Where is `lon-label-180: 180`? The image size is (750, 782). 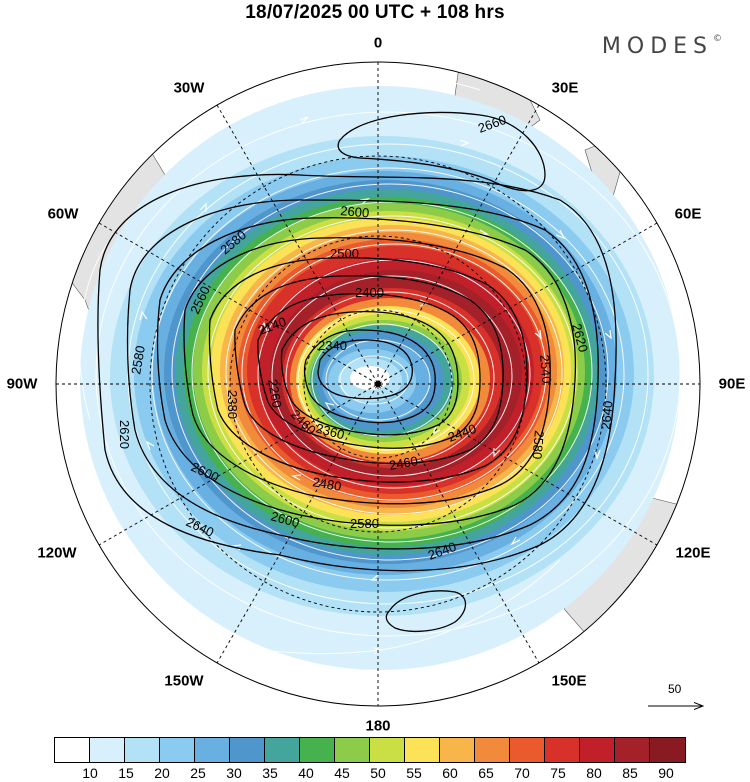 lon-label-180: 180 is located at coordinates (378, 726).